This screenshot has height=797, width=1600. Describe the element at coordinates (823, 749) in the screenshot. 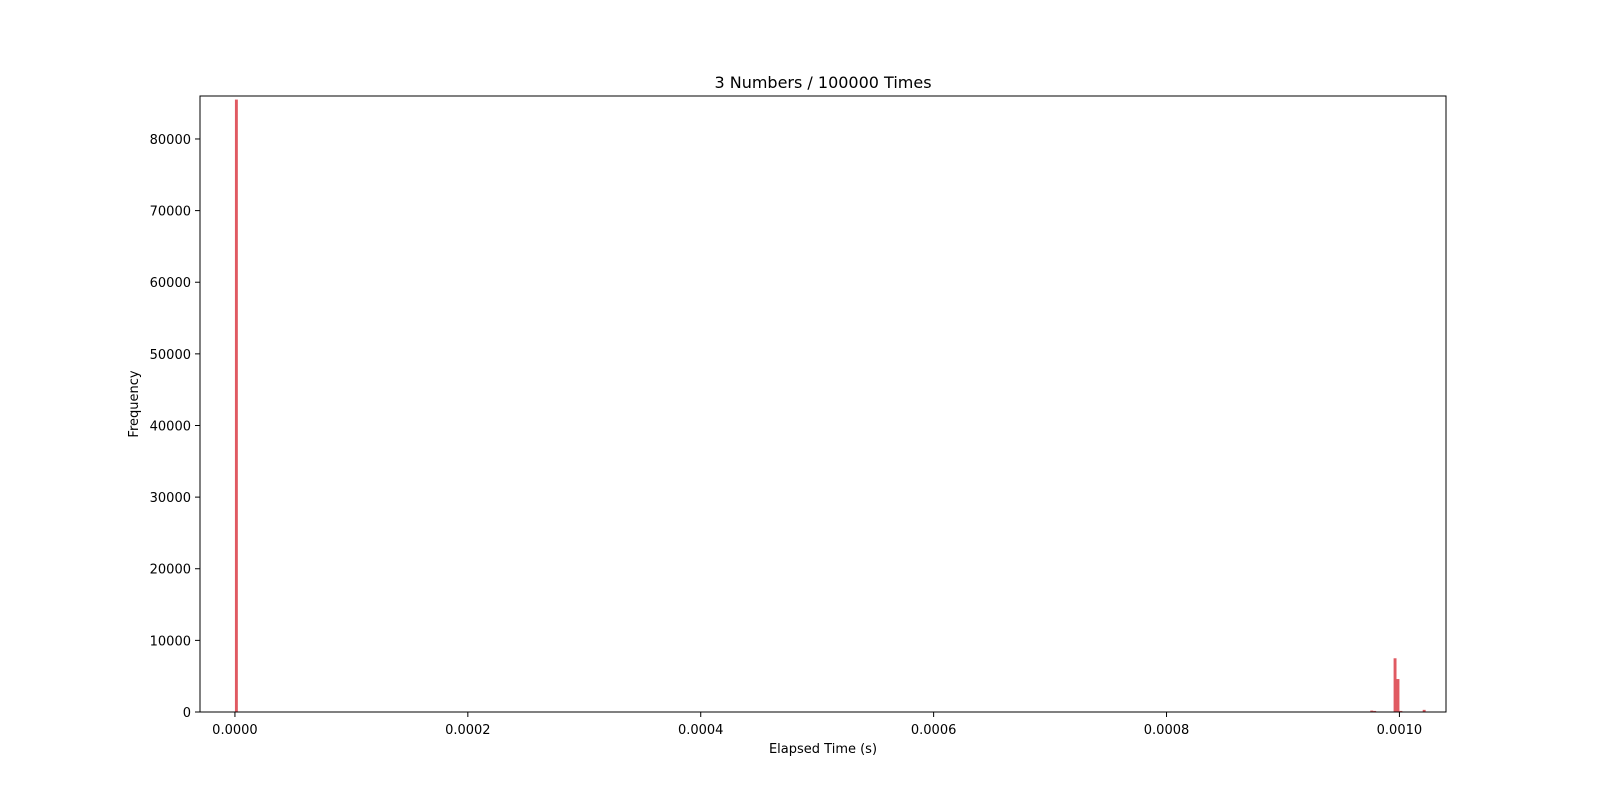

I see `x-axis-label: Elapsed Time (s)` at that location.